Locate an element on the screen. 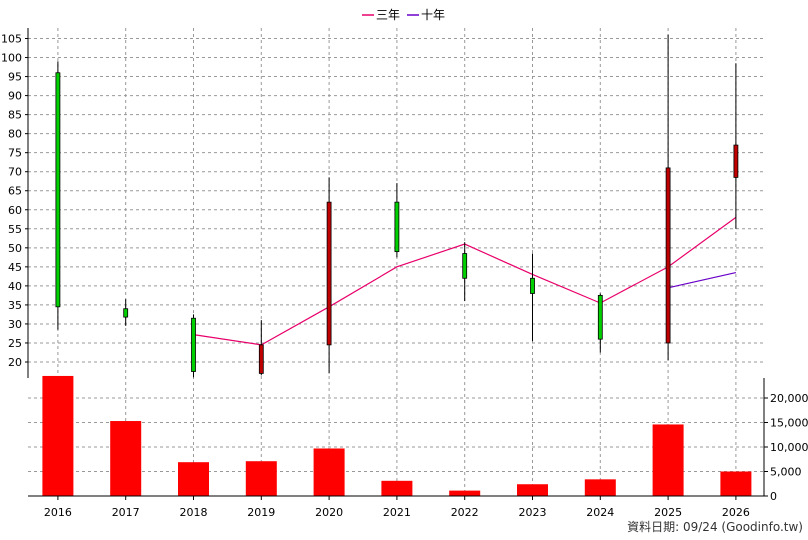 The height and width of the screenshot is (540, 808). volume-tick-label: 0 is located at coordinates (773, 496).